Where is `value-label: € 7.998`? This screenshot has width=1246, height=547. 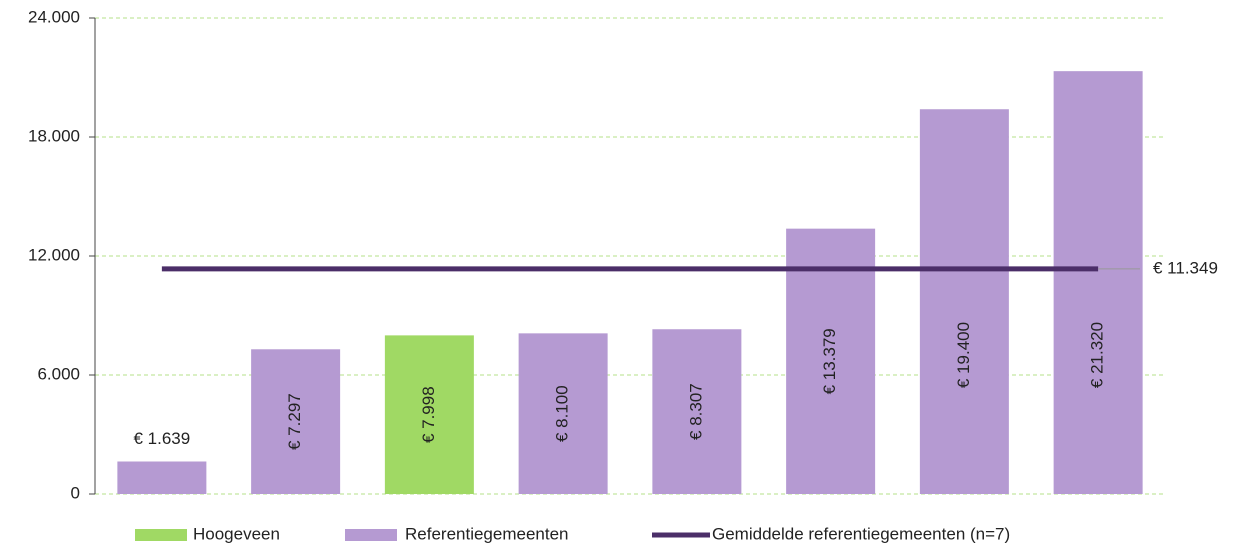 value-label: € 7.998 is located at coordinates (428, 414).